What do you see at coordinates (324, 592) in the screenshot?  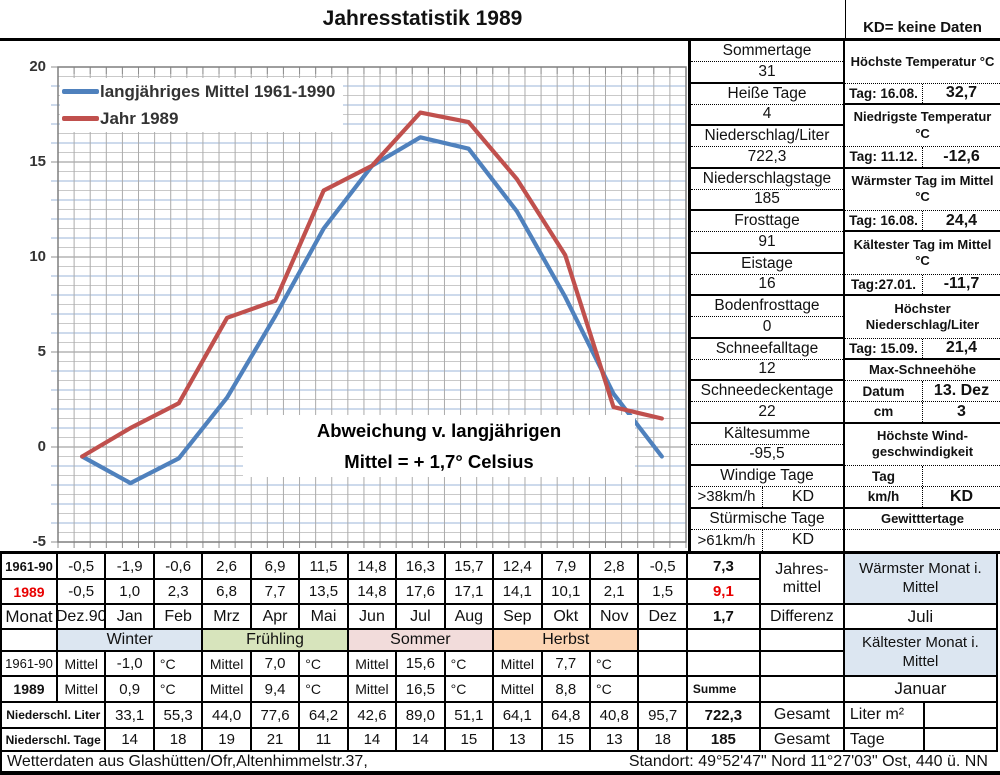 I see `year-month-value: 13,5` at bounding box center [324, 592].